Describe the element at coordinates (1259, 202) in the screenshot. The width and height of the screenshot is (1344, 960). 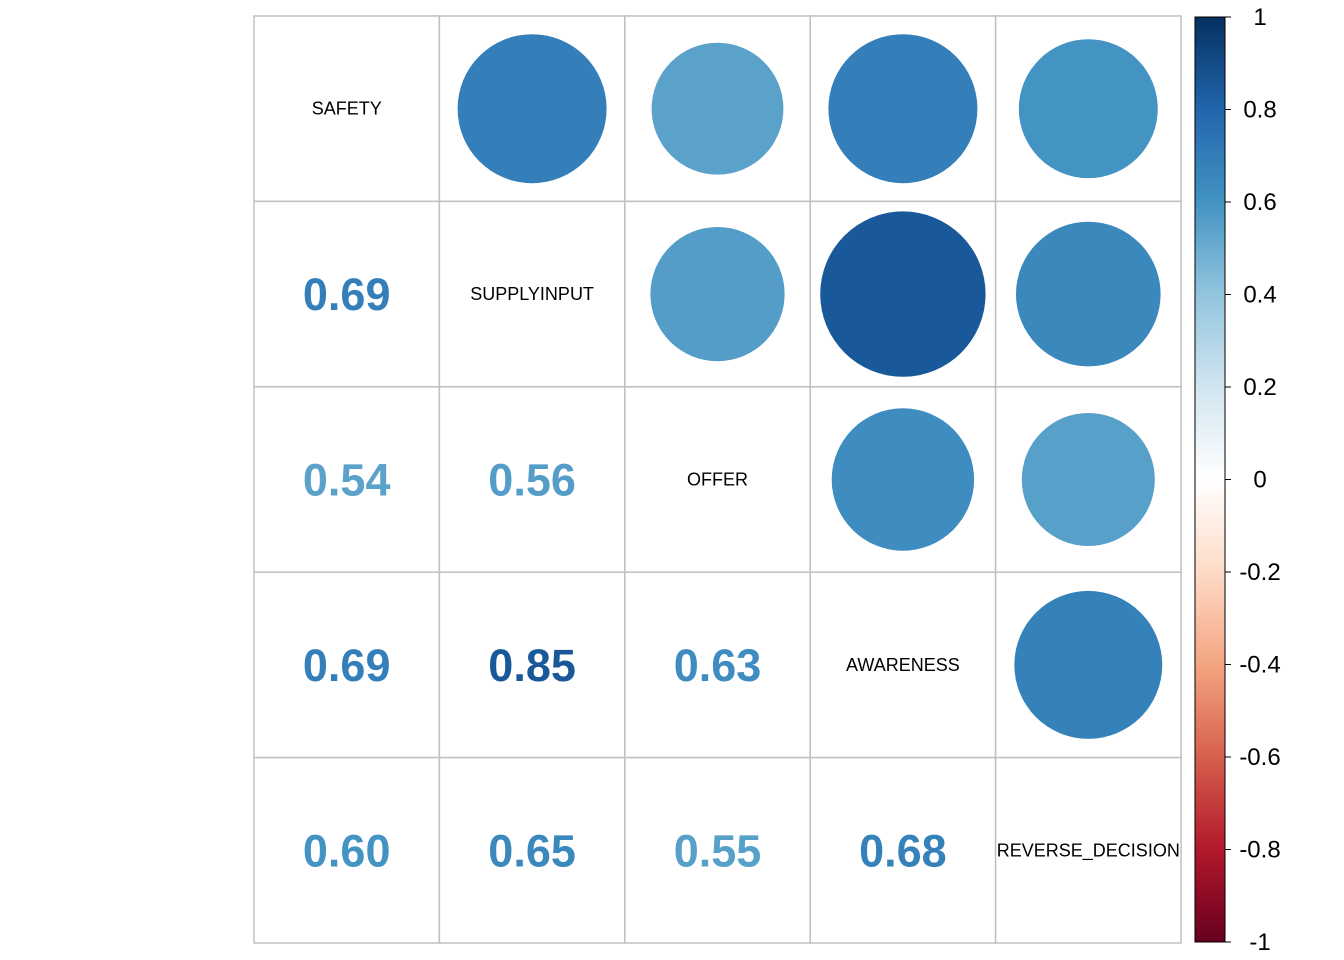
I see `colorbar-tick-label: 0.6` at that location.